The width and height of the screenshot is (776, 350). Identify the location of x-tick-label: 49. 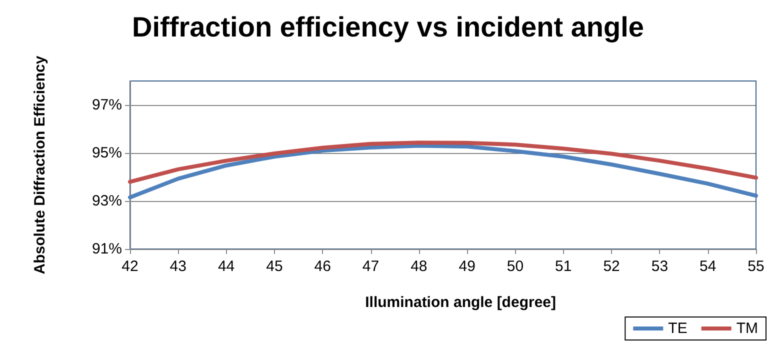
(467, 266).